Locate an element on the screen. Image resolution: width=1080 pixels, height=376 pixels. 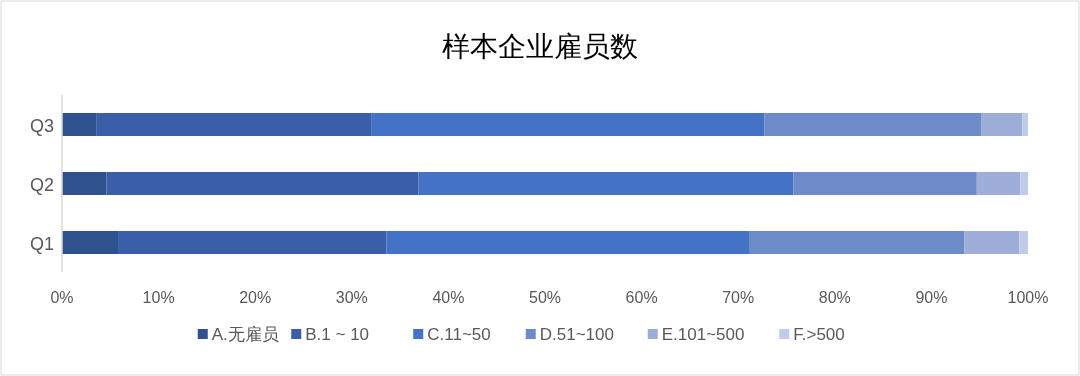
x-tick-label: 10% is located at coordinates (158, 297).